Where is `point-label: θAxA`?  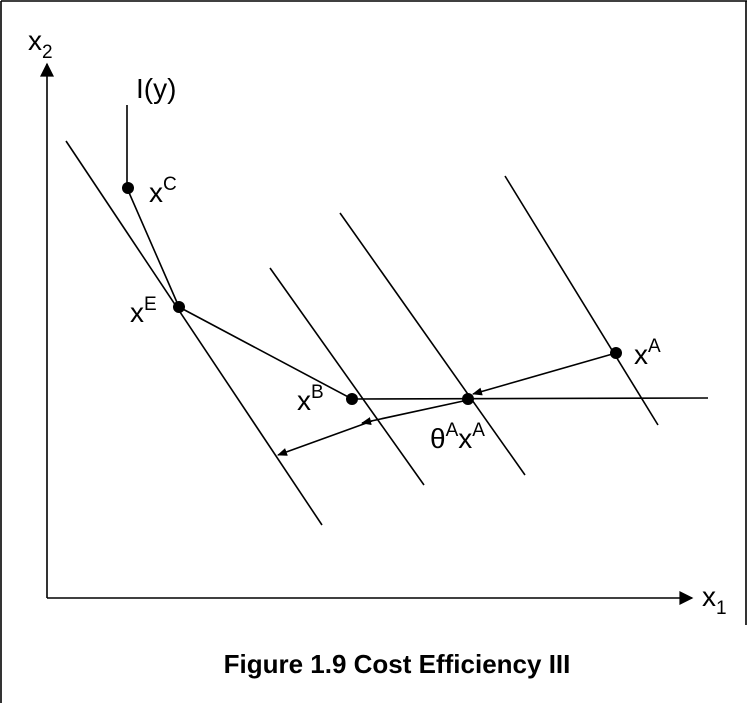
point-label: θAxA is located at coordinates (457, 437).